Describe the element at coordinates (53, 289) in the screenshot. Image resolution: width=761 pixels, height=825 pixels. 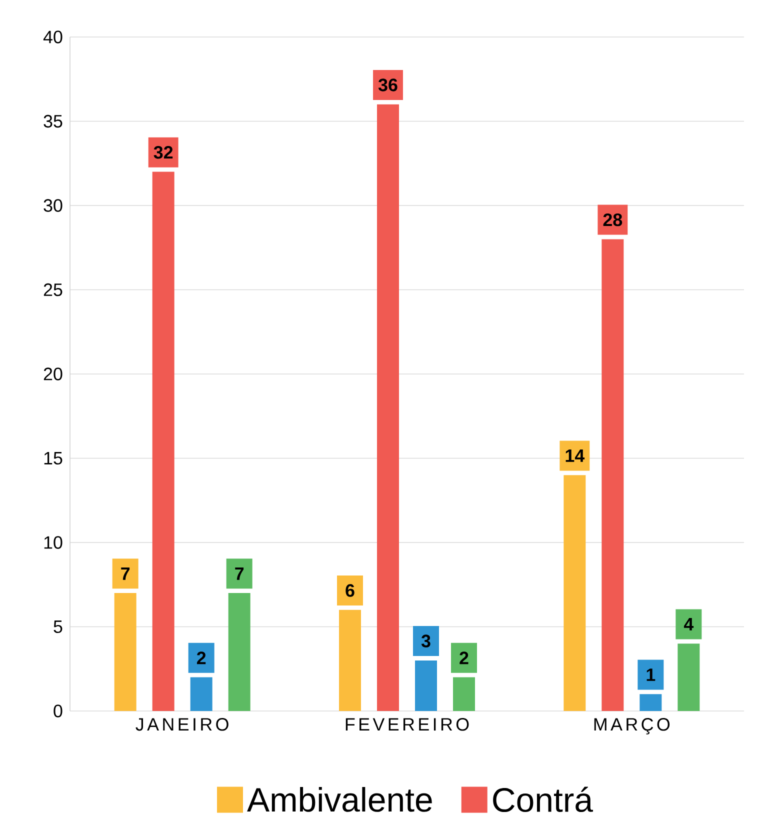
I see `y-tick-label: 25` at that location.